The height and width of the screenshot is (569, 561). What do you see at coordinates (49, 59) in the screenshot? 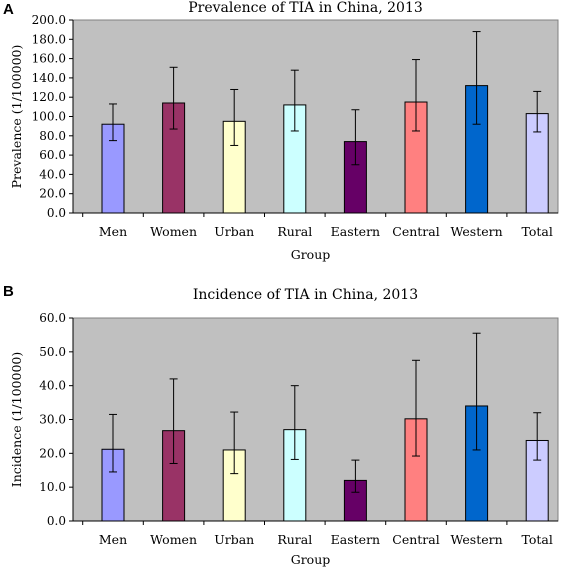
I see `y-tick-label: 160.0` at bounding box center [49, 59].